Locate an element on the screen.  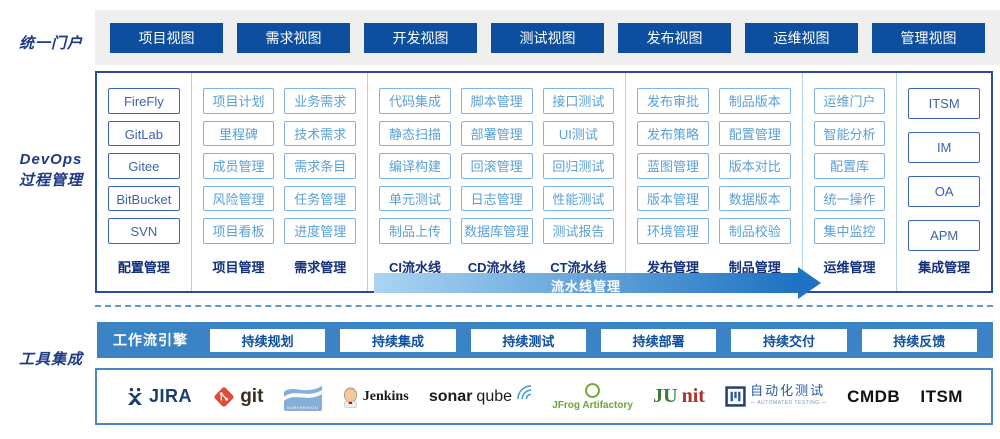
view-tab: 发布视图 is located at coordinates (674, 37).